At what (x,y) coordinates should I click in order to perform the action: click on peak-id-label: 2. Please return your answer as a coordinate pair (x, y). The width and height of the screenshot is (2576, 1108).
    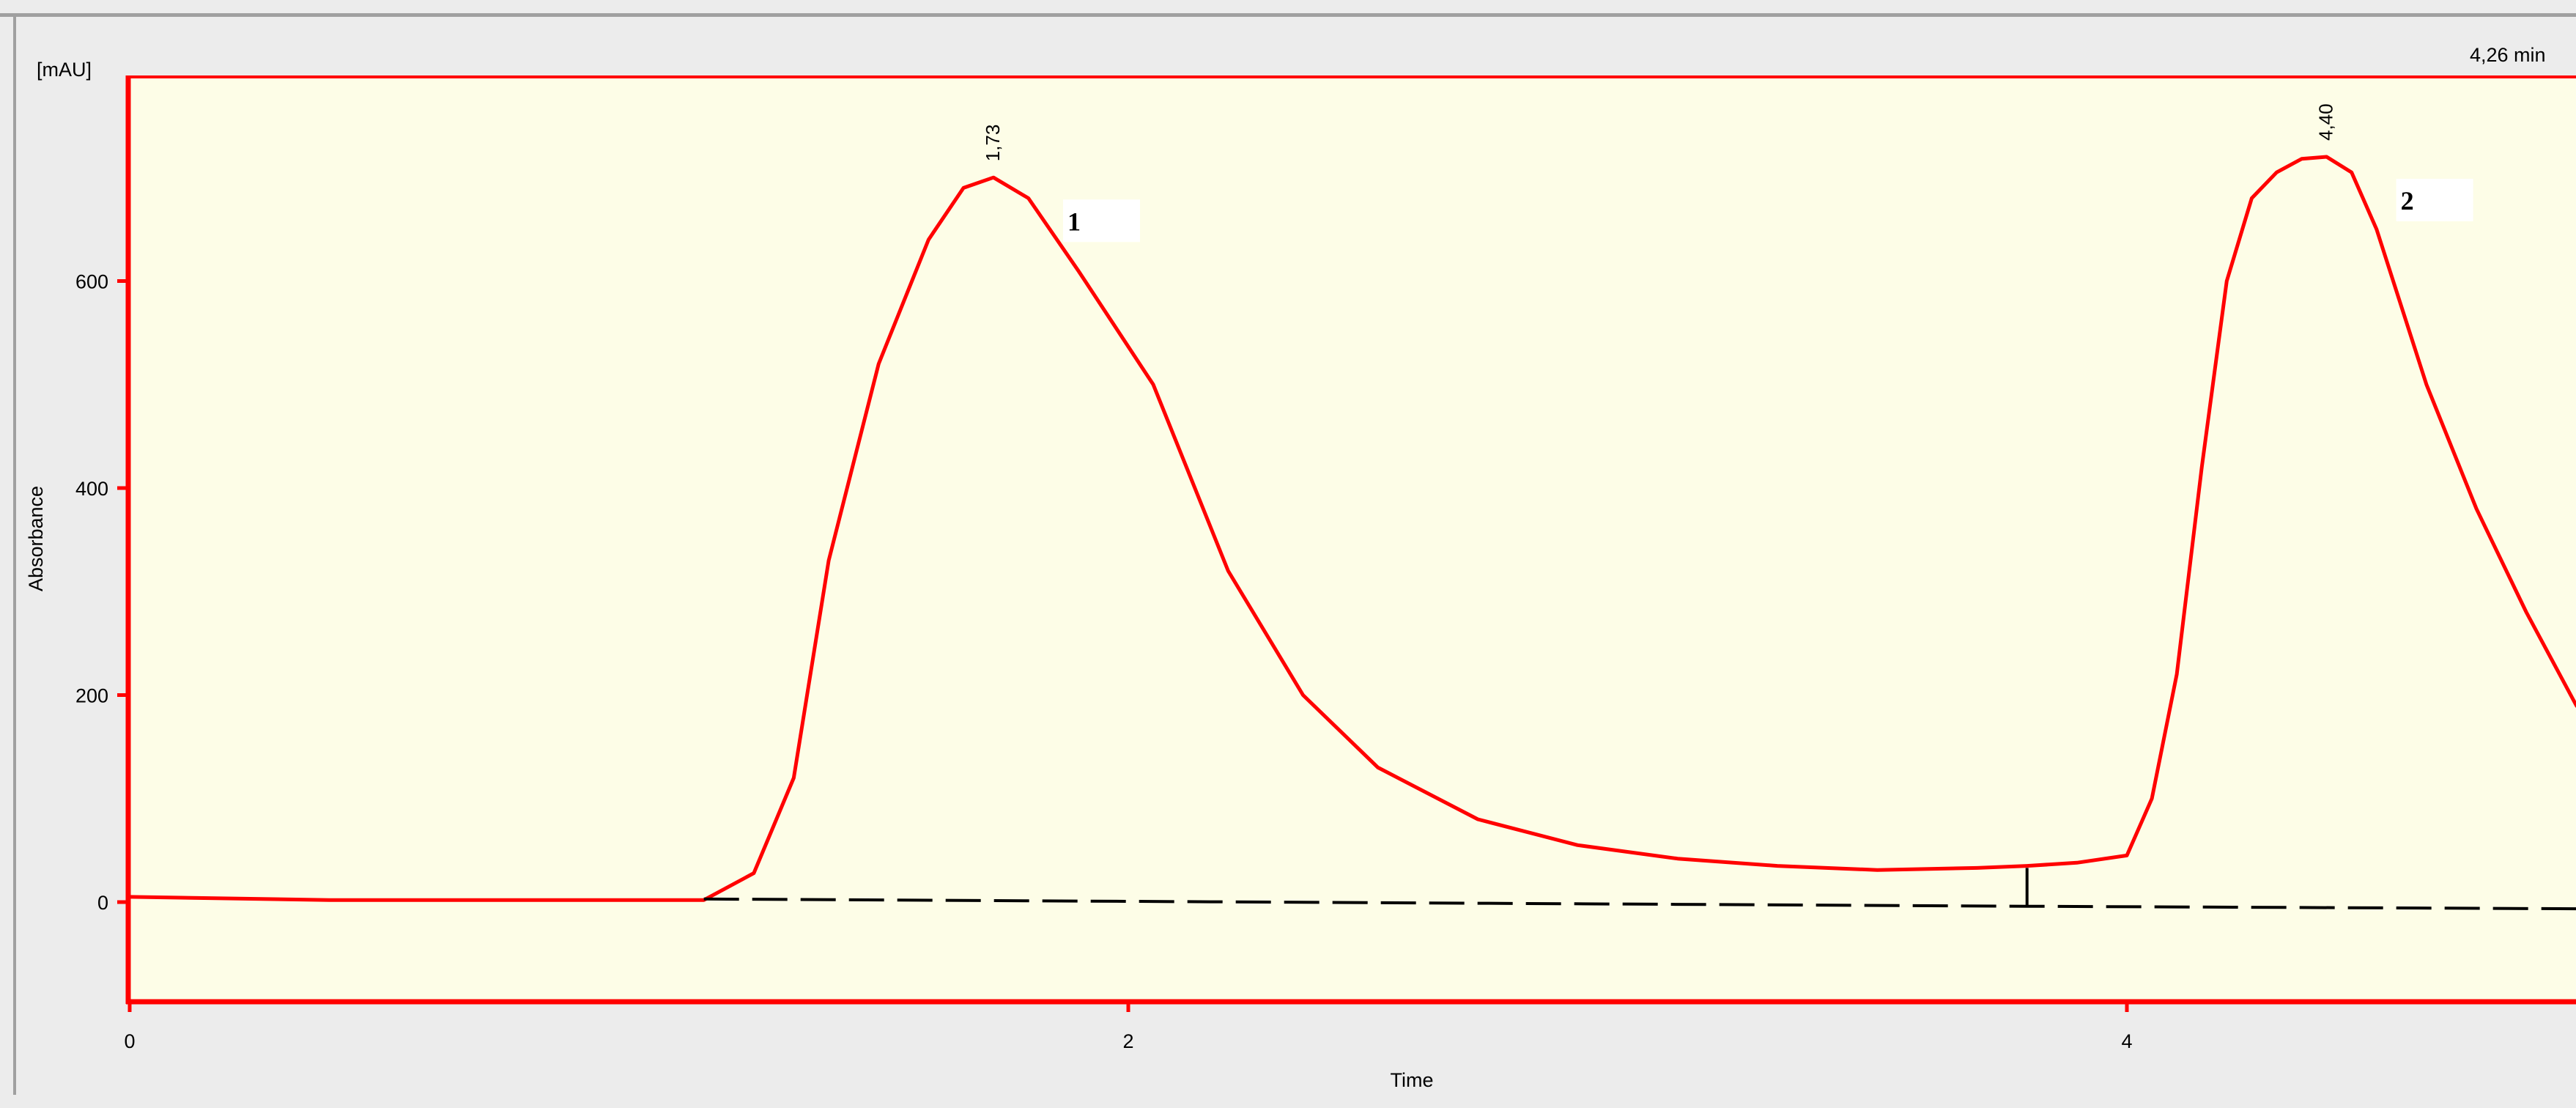
    Looking at the image, I should click on (2407, 200).